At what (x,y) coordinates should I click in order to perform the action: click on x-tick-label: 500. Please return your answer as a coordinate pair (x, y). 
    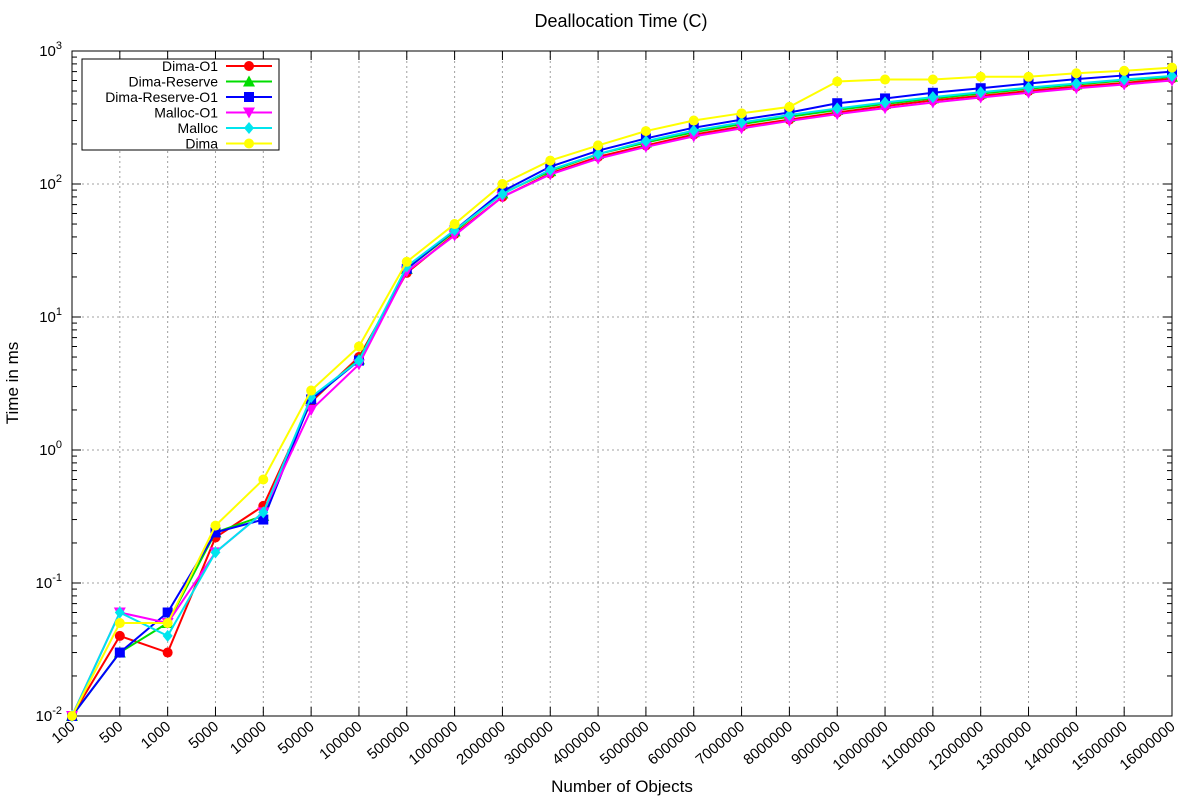
    Looking at the image, I should click on (111, 732).